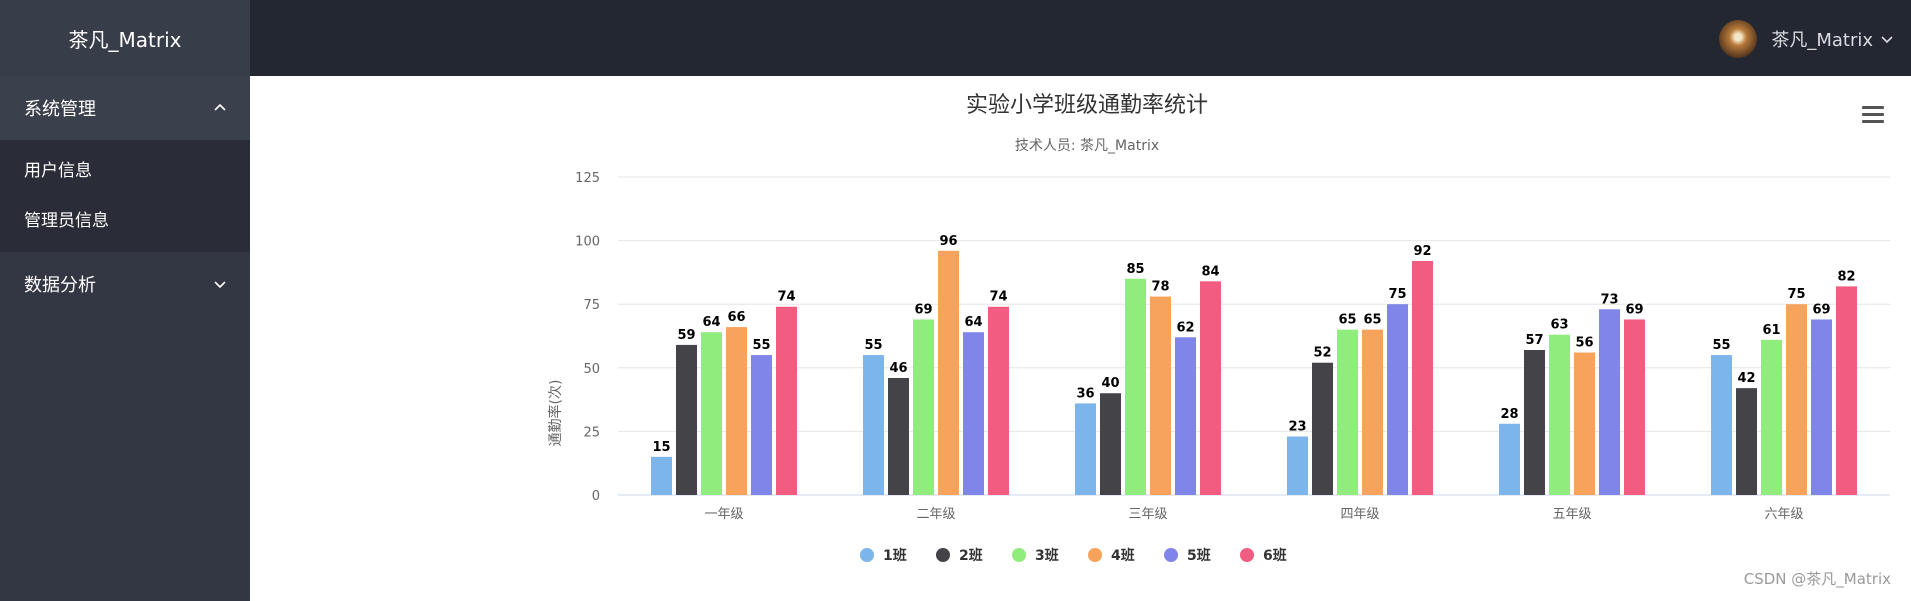  I want to click on chart-subtitle: 技术人员: 茶凡_Matrix, so click(1087, 146).